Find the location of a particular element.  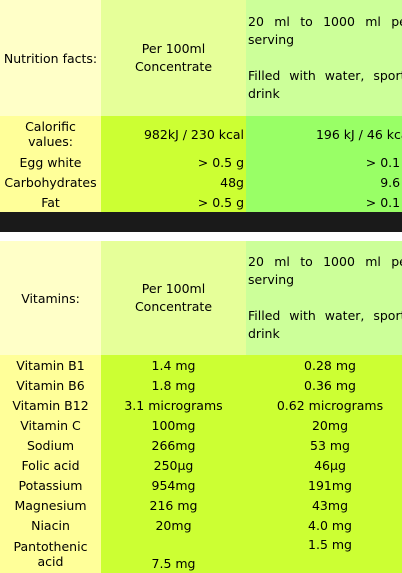

nutrition-facts-heading: Nutrition facts: is located at coordinates (50, 58).